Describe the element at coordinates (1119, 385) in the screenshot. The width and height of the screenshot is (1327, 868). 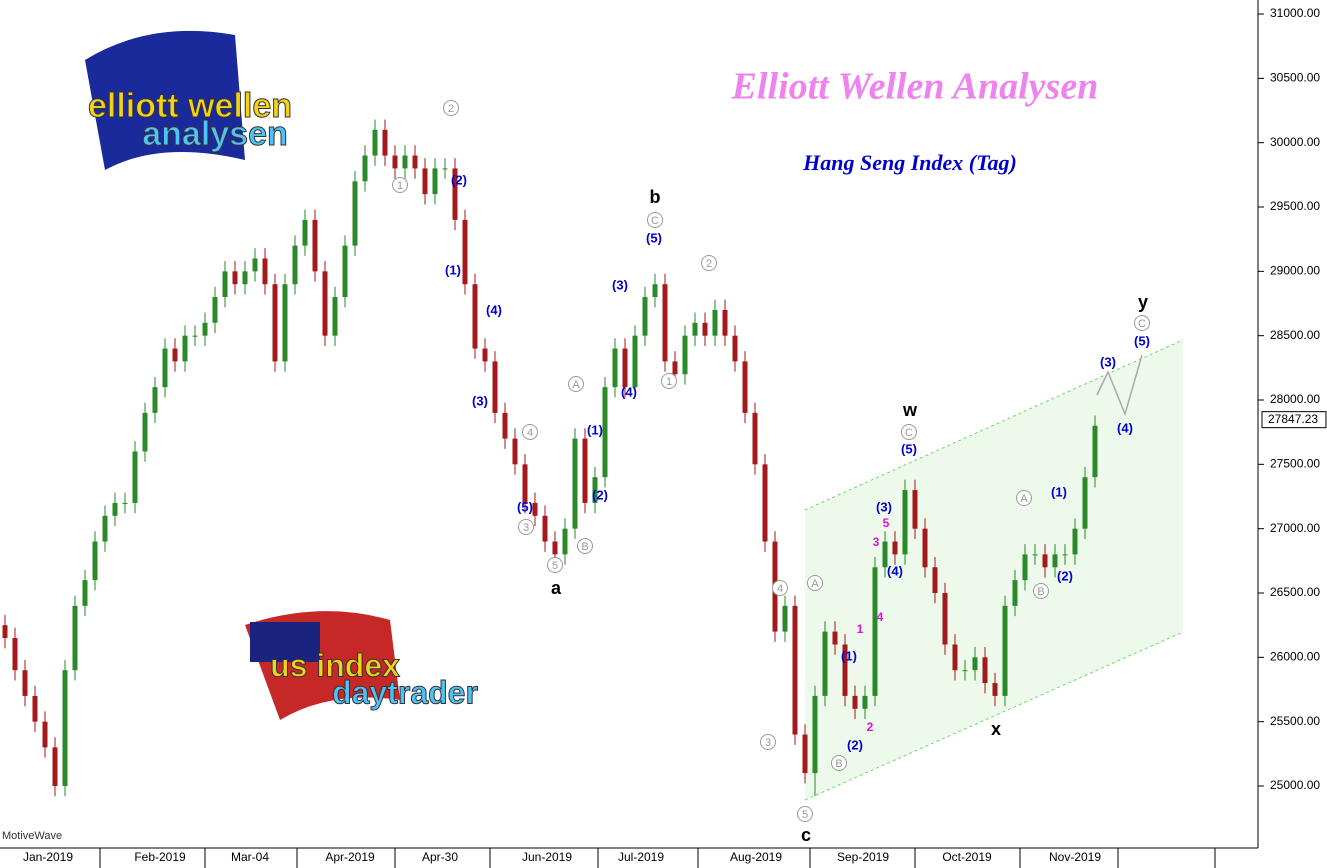
I see `projection` at that location.